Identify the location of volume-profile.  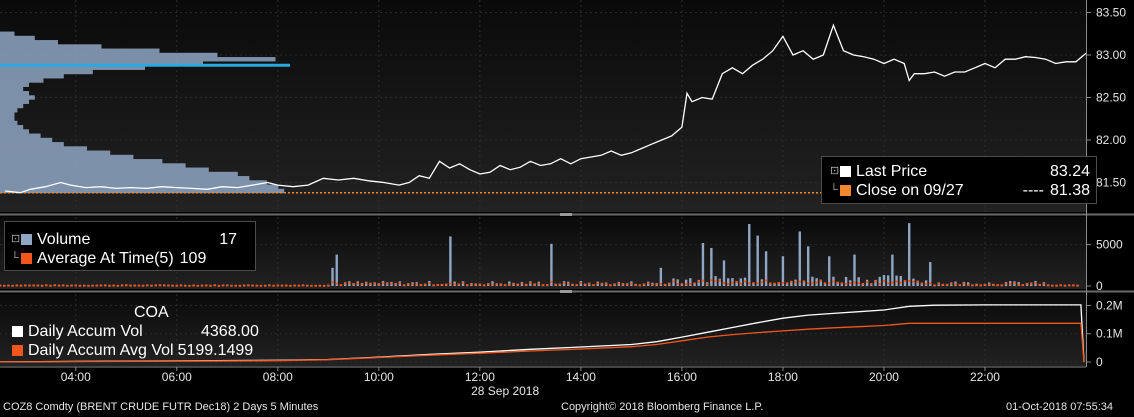
(145, 112).